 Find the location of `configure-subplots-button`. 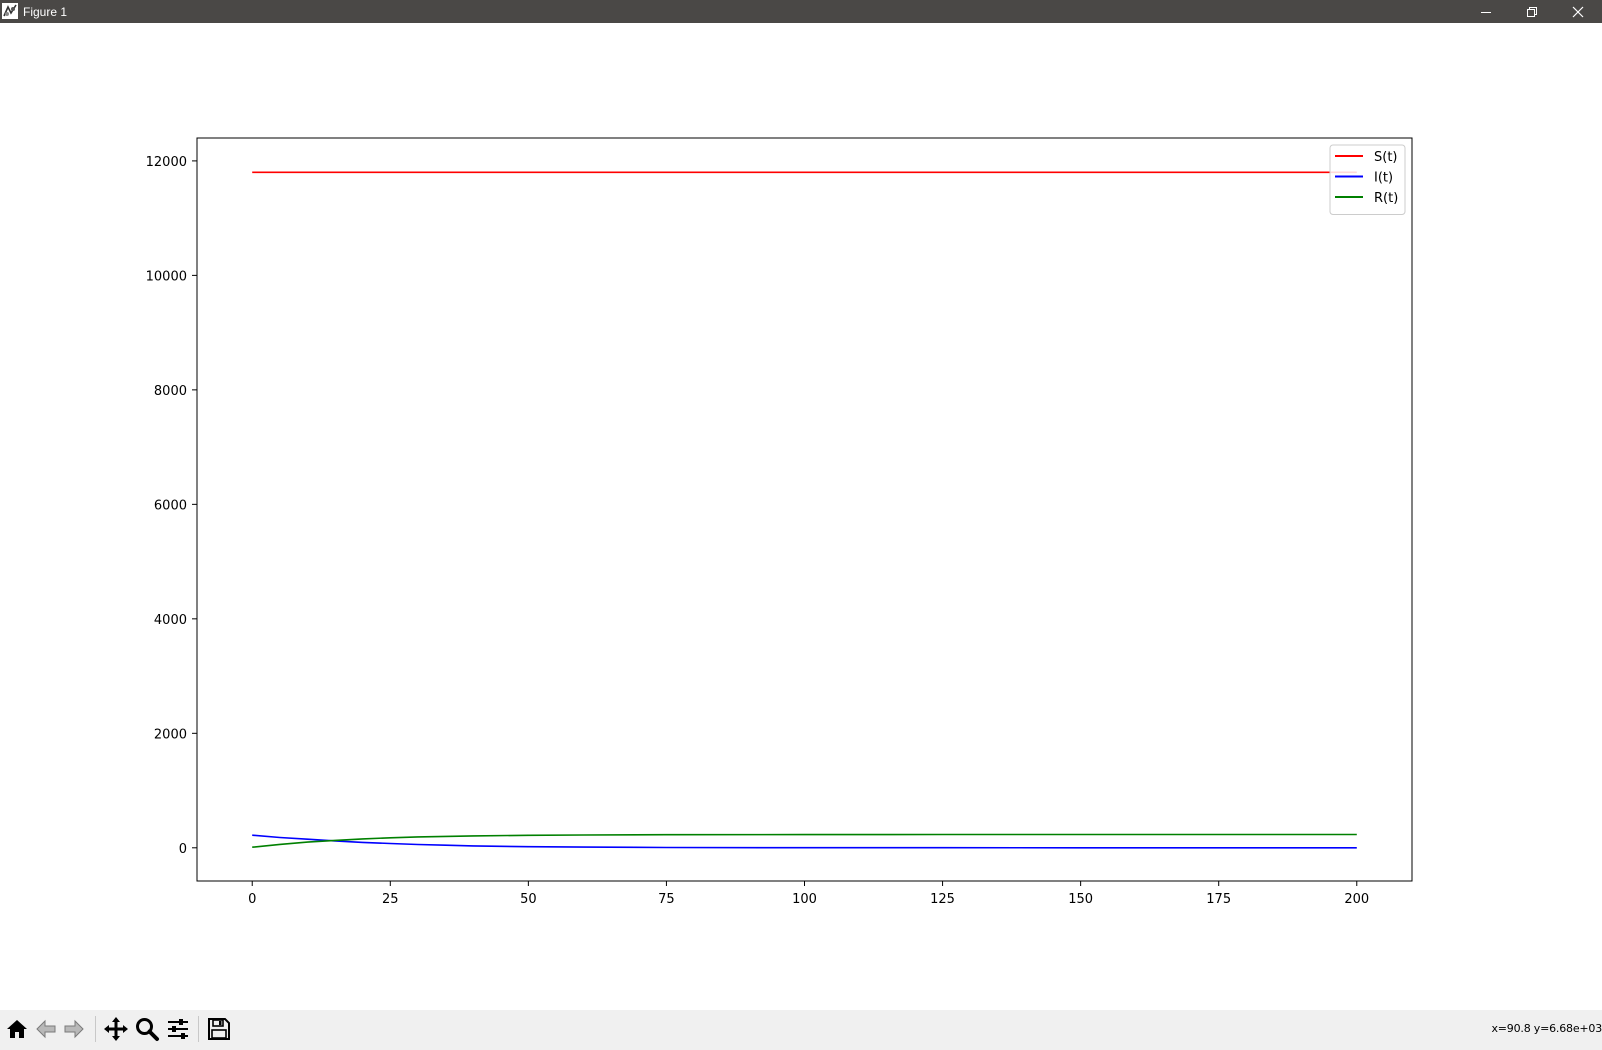

configure-subplots-button is located at coordinates (178, 1029).